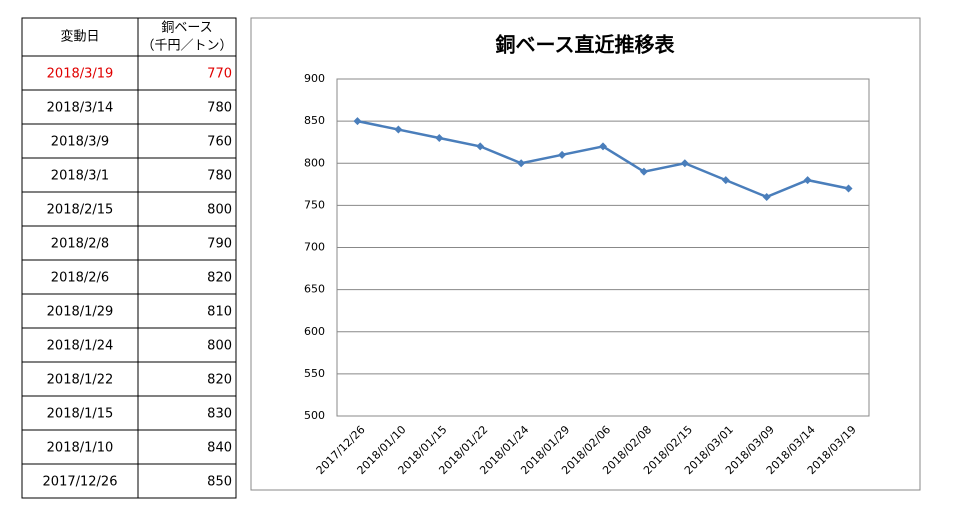 Image resolution: width=956 pixels, height=517 pixels. Describe the element at coordinates (80, 312) in the screenshot. I see `date-cell: 2018/1/29` at that location.